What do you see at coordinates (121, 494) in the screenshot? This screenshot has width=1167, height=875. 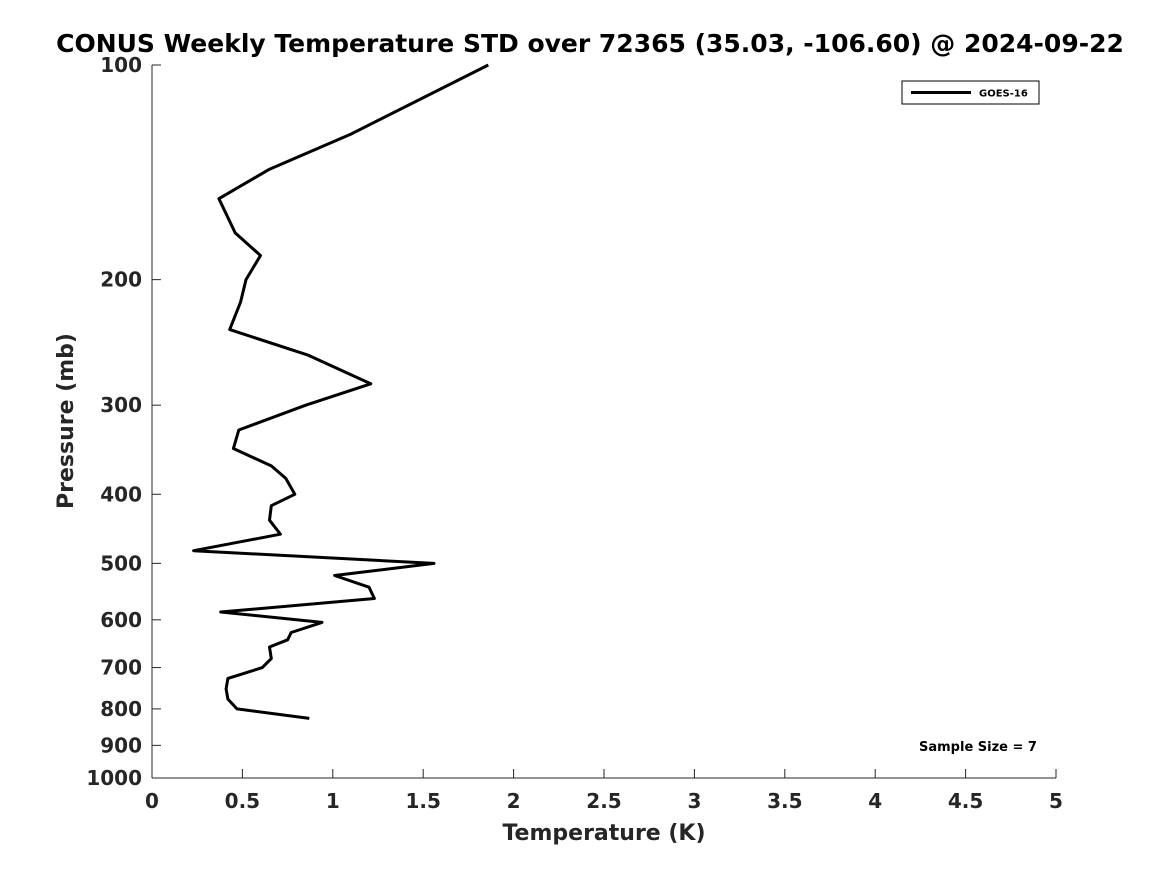 I see `y-tick-label: 400` at bounding box center [121, 494].